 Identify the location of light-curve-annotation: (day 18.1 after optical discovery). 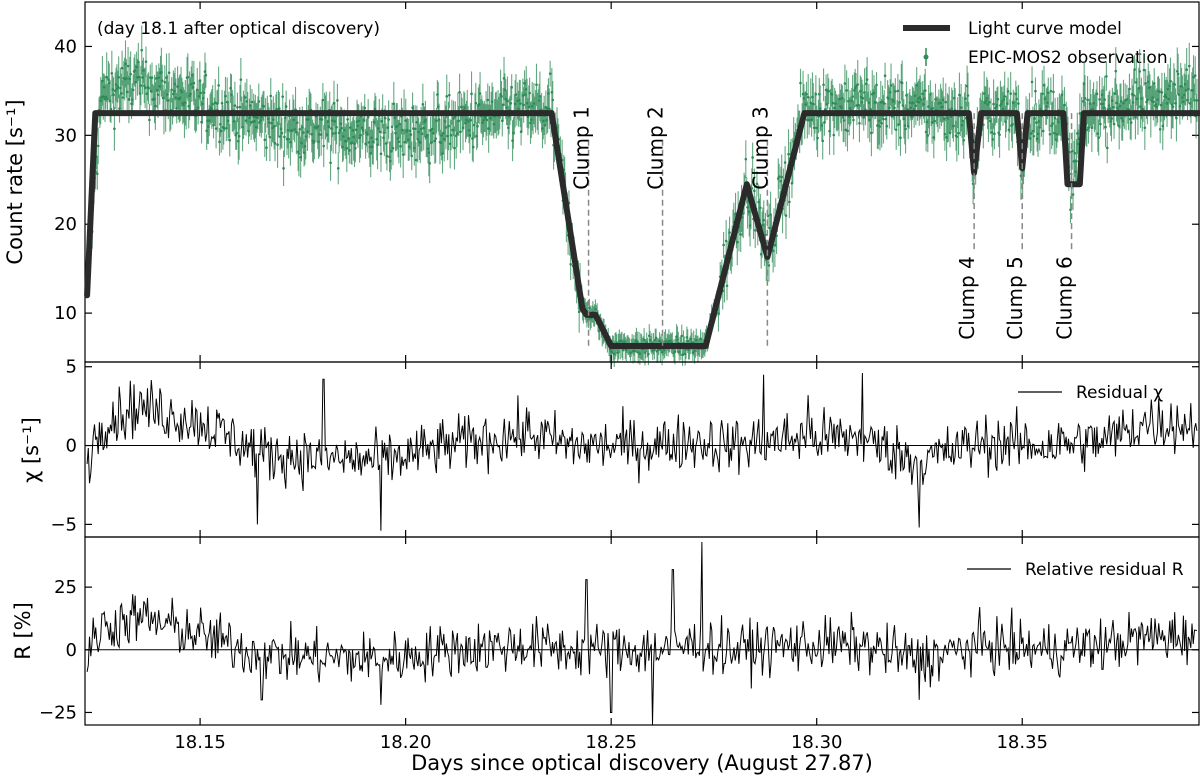
(238, 29).